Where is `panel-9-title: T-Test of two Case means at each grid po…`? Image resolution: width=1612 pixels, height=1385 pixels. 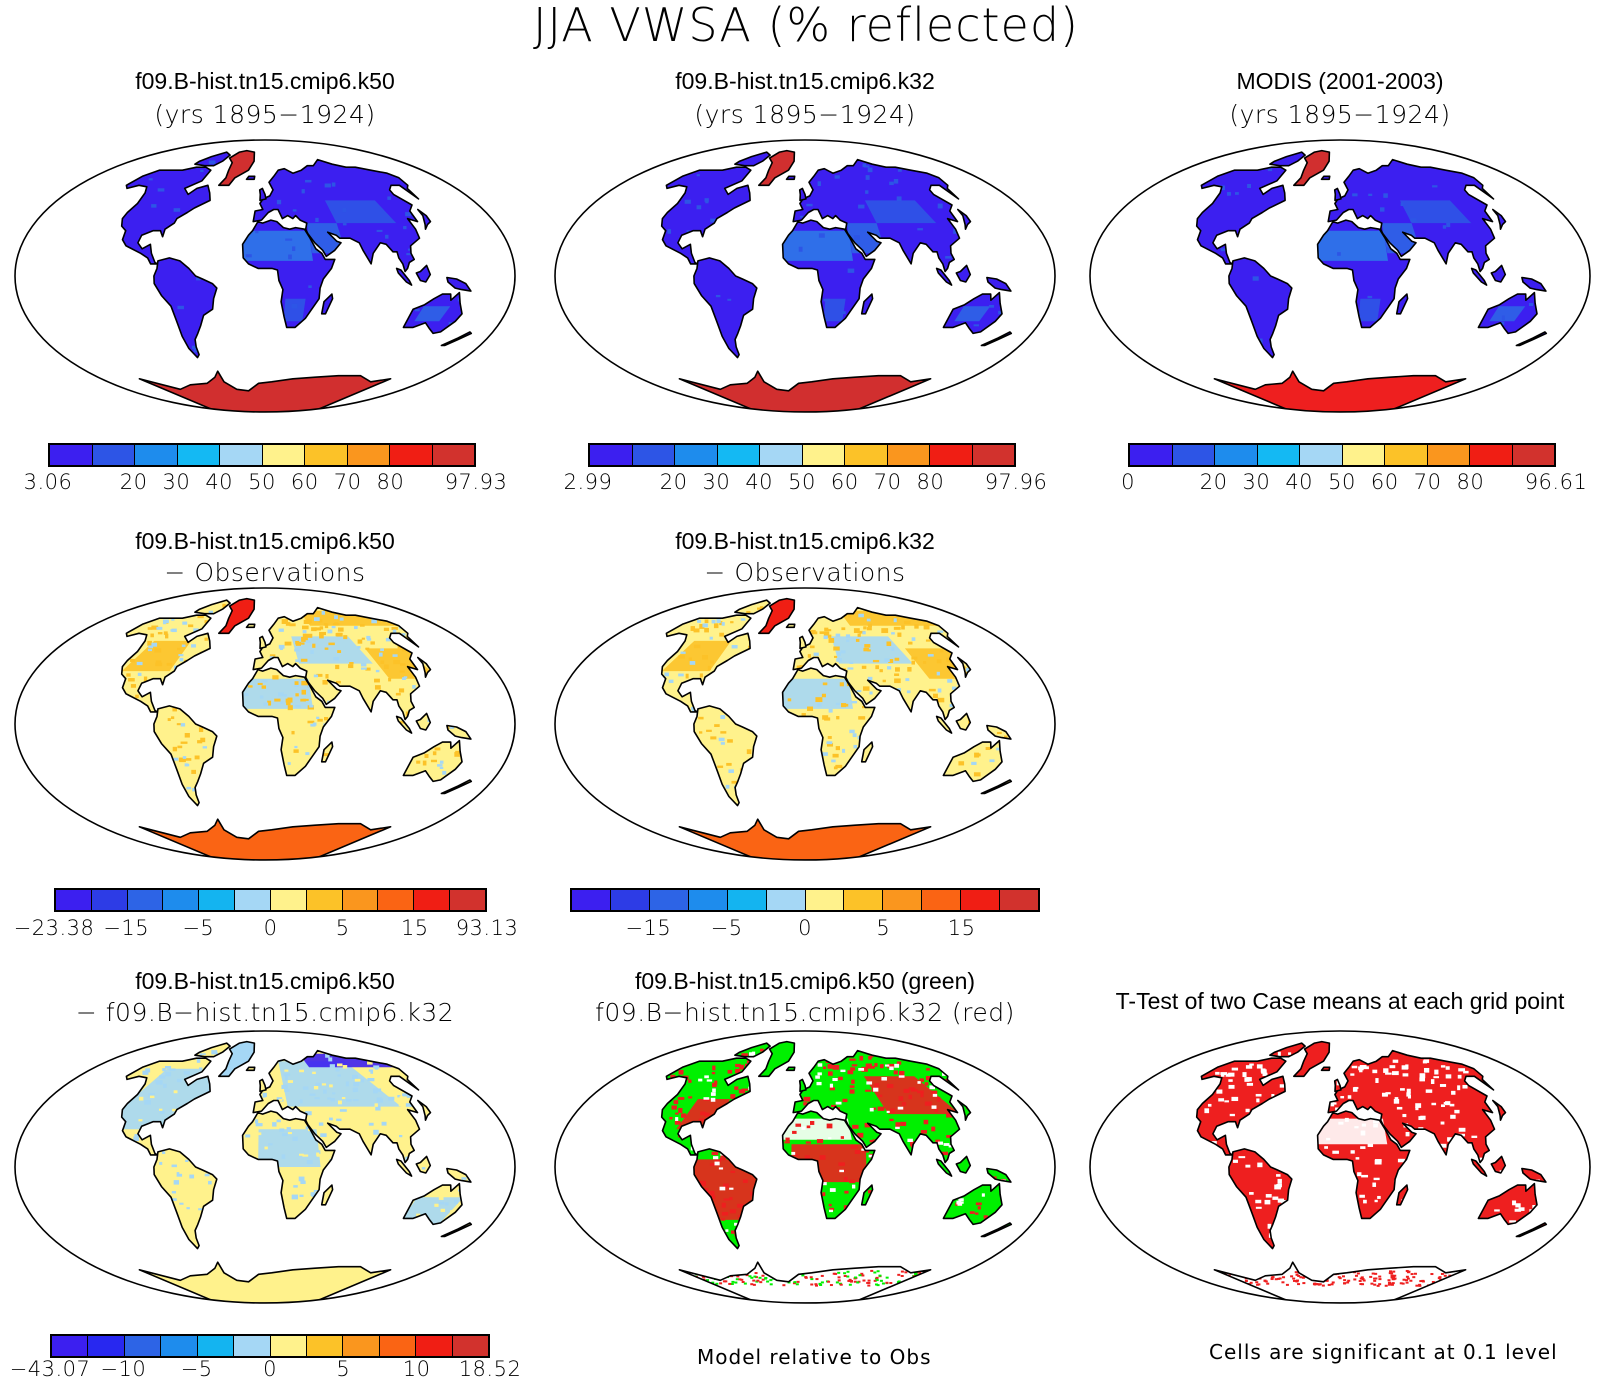
panel-9-title: T-Test of two Case means at each grid po… is located at coordinates (1340, 1001).